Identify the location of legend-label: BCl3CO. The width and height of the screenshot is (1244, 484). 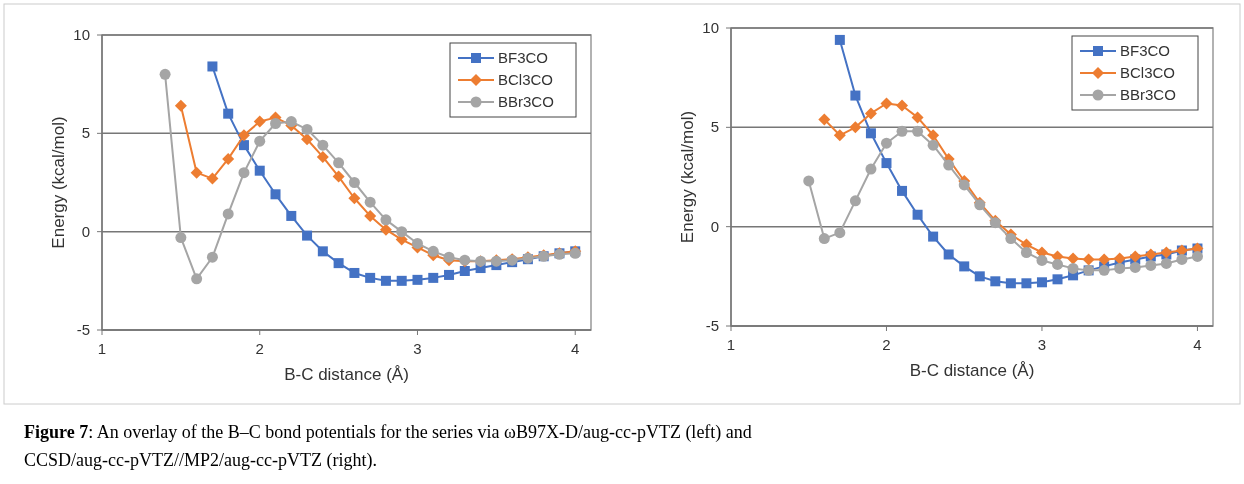
(526, 79).